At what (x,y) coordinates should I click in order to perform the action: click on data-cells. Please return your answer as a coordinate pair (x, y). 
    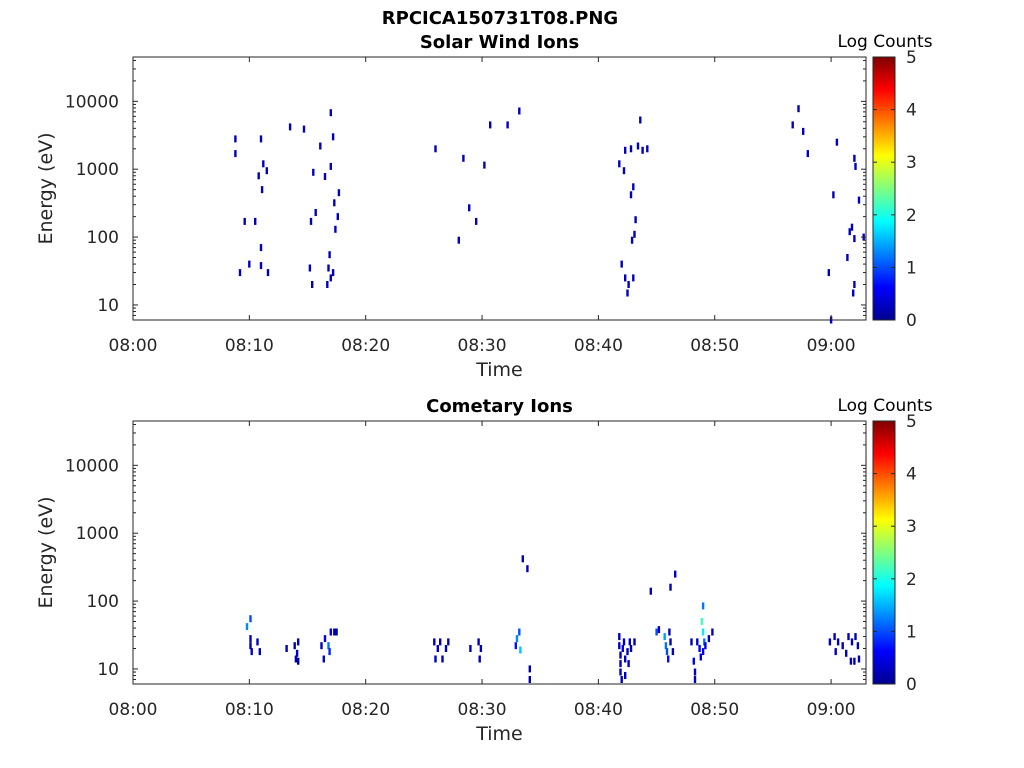
    Looking at the image, I should click on (553, 619).